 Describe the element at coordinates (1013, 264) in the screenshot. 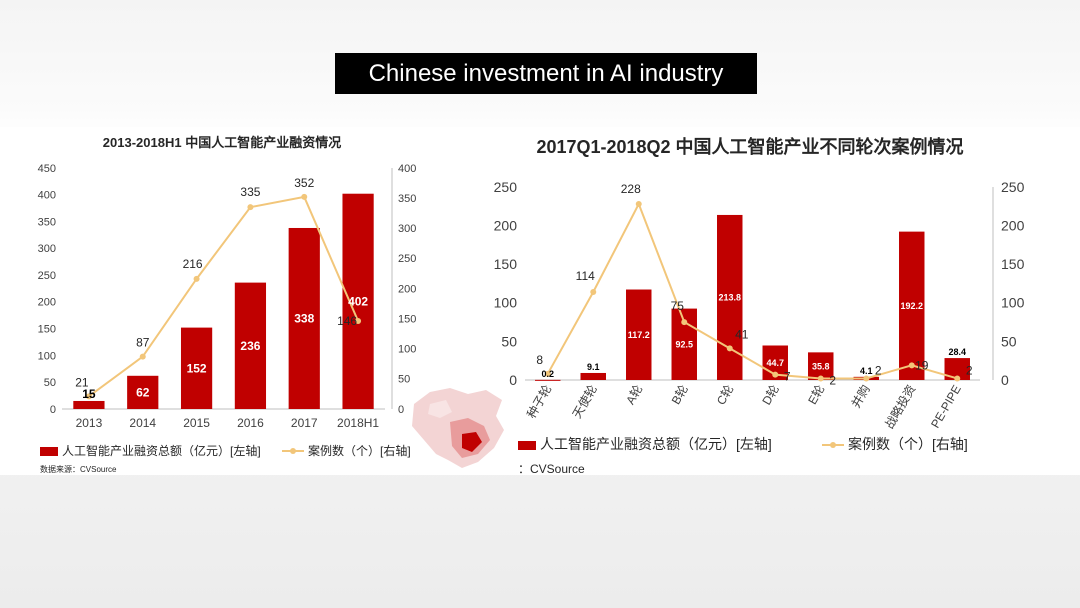

I see `right-axis-tick-label: 150` at that location.